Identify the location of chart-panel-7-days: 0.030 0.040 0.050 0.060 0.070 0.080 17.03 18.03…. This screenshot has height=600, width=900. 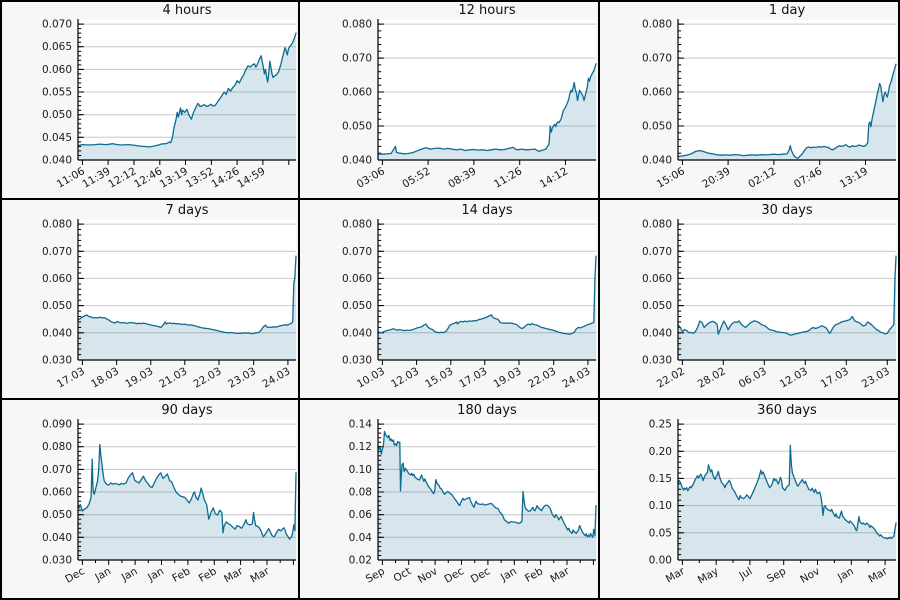
(150, 300).